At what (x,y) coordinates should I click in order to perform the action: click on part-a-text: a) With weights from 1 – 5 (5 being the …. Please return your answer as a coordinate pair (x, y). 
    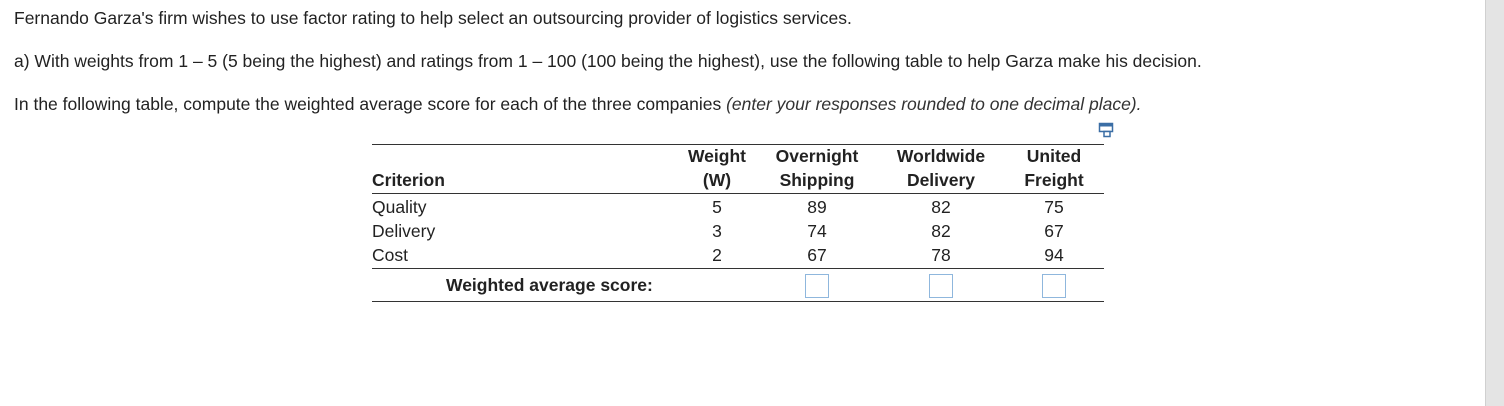
    Looking at the image, I should click on (608, 61).